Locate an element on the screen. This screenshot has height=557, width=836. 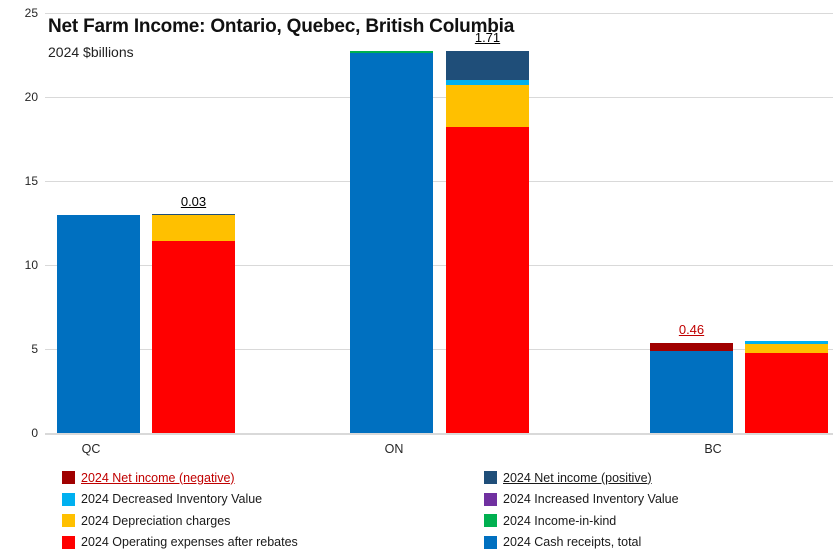
legend-item-2024-cash-receipts-total: 2024 Cash receipts, total is located at coordinates (562, 542).